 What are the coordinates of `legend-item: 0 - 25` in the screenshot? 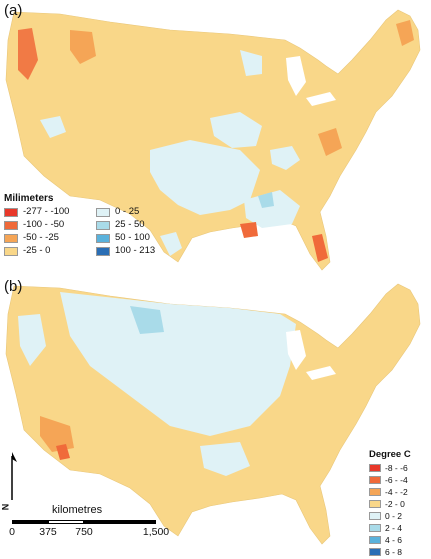 It's located at (142, 212).